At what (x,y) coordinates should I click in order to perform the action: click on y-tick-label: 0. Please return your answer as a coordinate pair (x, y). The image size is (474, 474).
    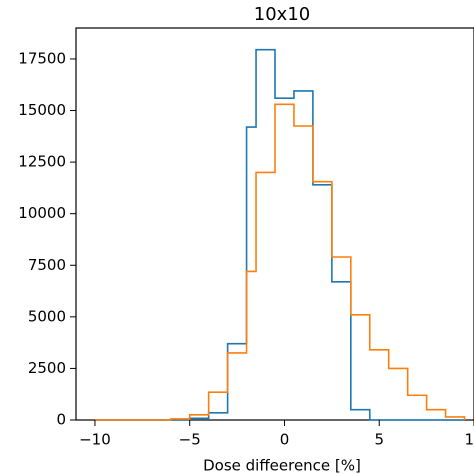
    Looking at the image, I should click on (61, 420).